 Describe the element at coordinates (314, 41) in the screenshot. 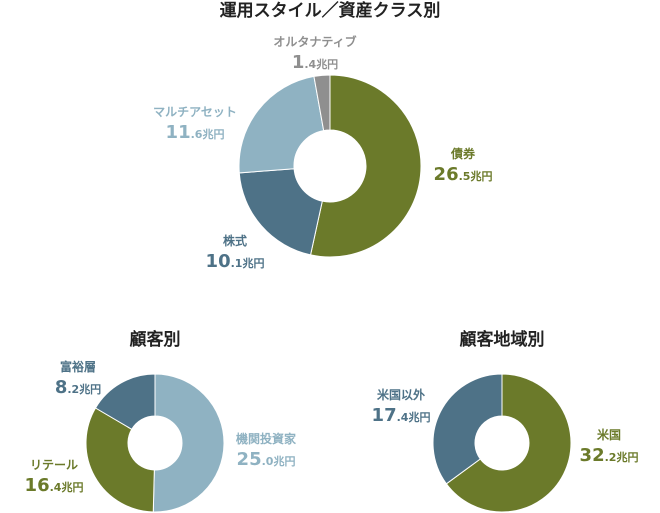

I see `label-alternative: オルタナティブ` at that location.